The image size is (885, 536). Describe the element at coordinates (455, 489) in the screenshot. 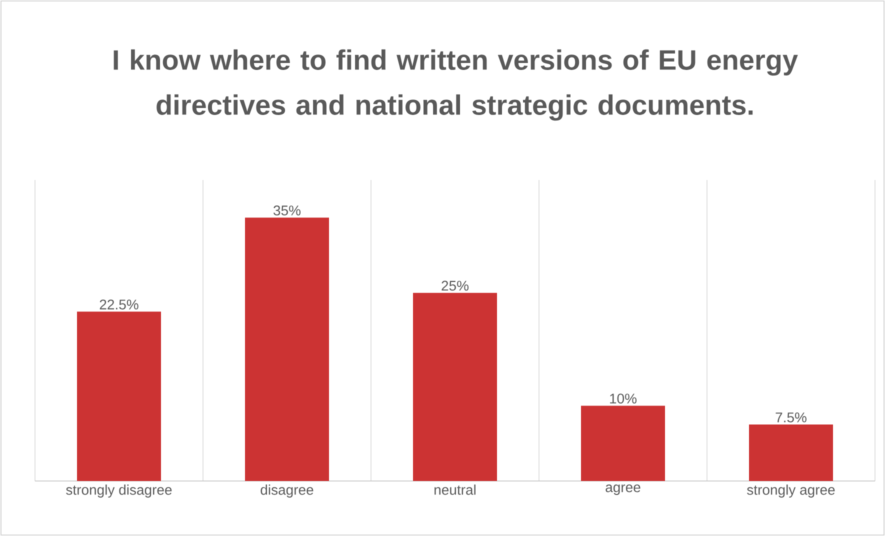

I see `x-tick-label: neutral` at that location.